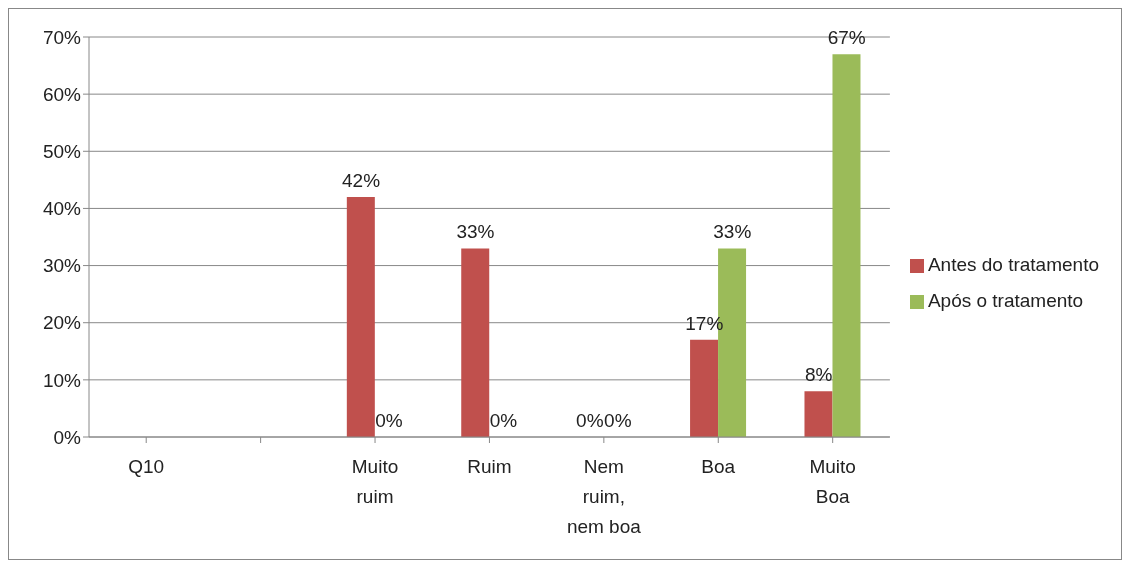  What do you see at coordinates (375, 481) in the screenshot?
I see `x-tick-label: Muito ruim` at bounding box center [375, 481].